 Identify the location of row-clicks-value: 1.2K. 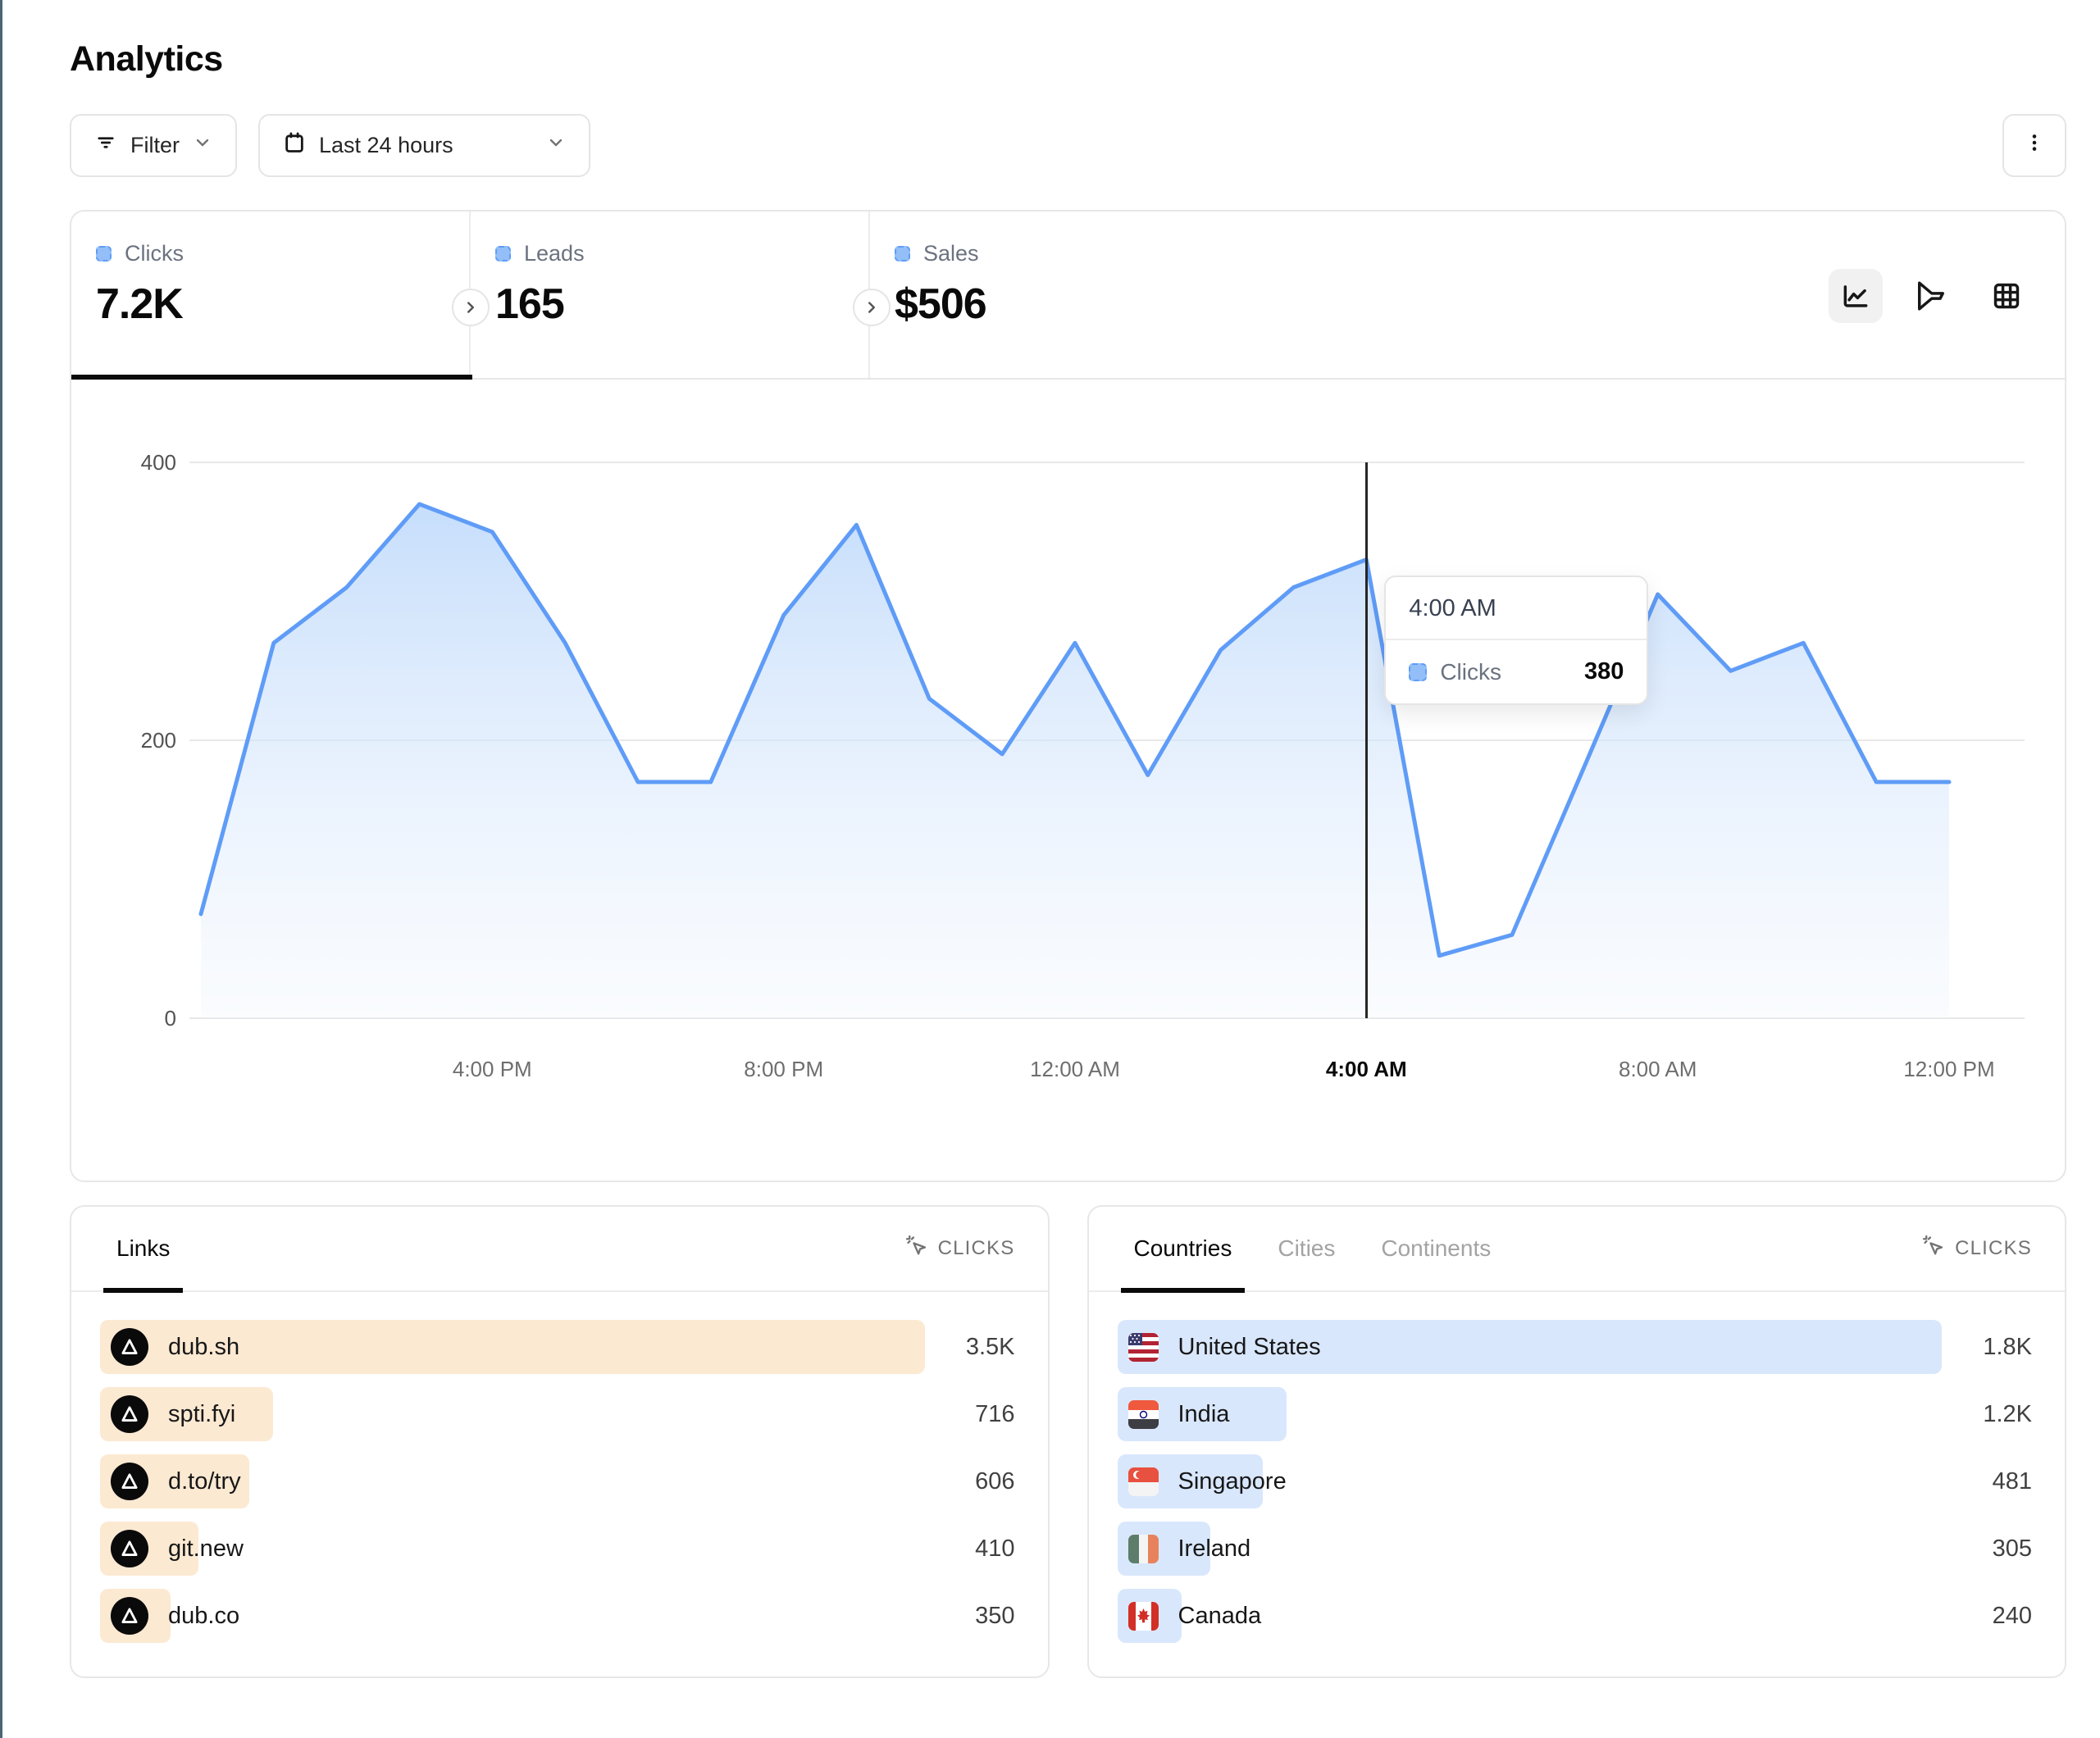
(2007, 1413).